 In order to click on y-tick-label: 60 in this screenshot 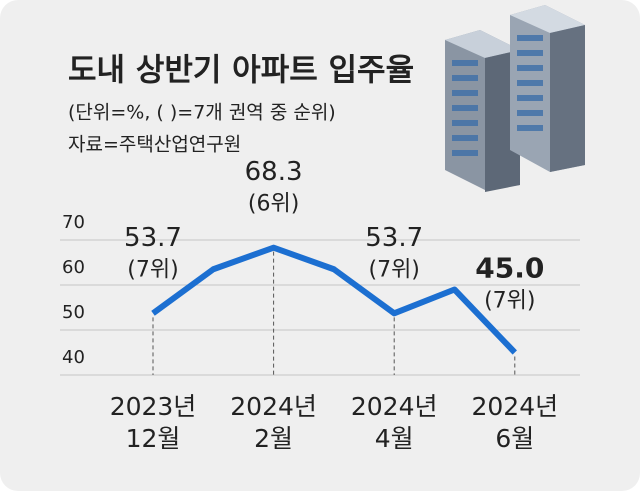, I will do `click(73, 267)`.